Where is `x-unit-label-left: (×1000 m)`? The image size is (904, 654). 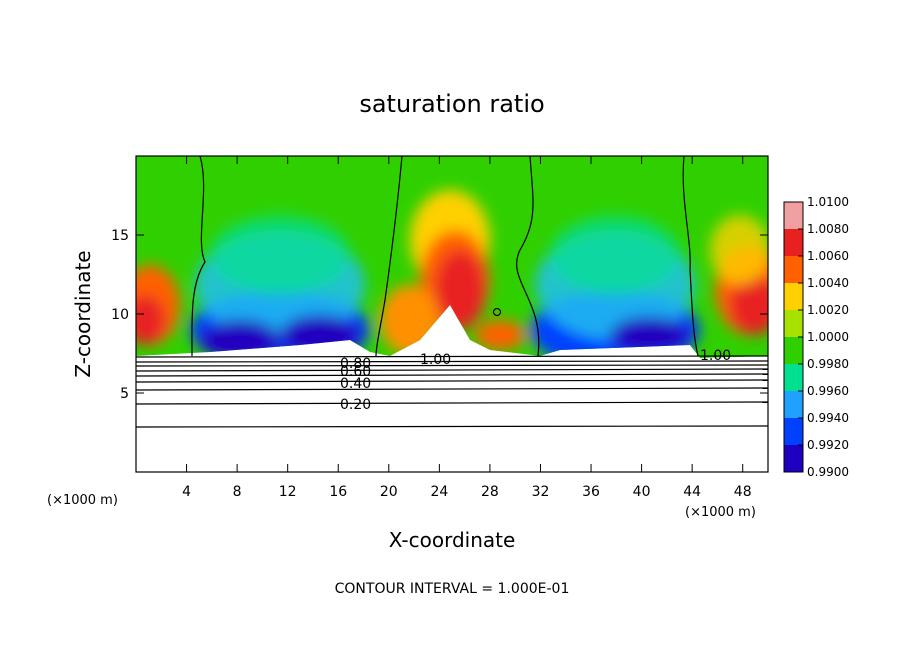 x-unit-label-left: (×1000 m) is located at coordinates (82, 500).